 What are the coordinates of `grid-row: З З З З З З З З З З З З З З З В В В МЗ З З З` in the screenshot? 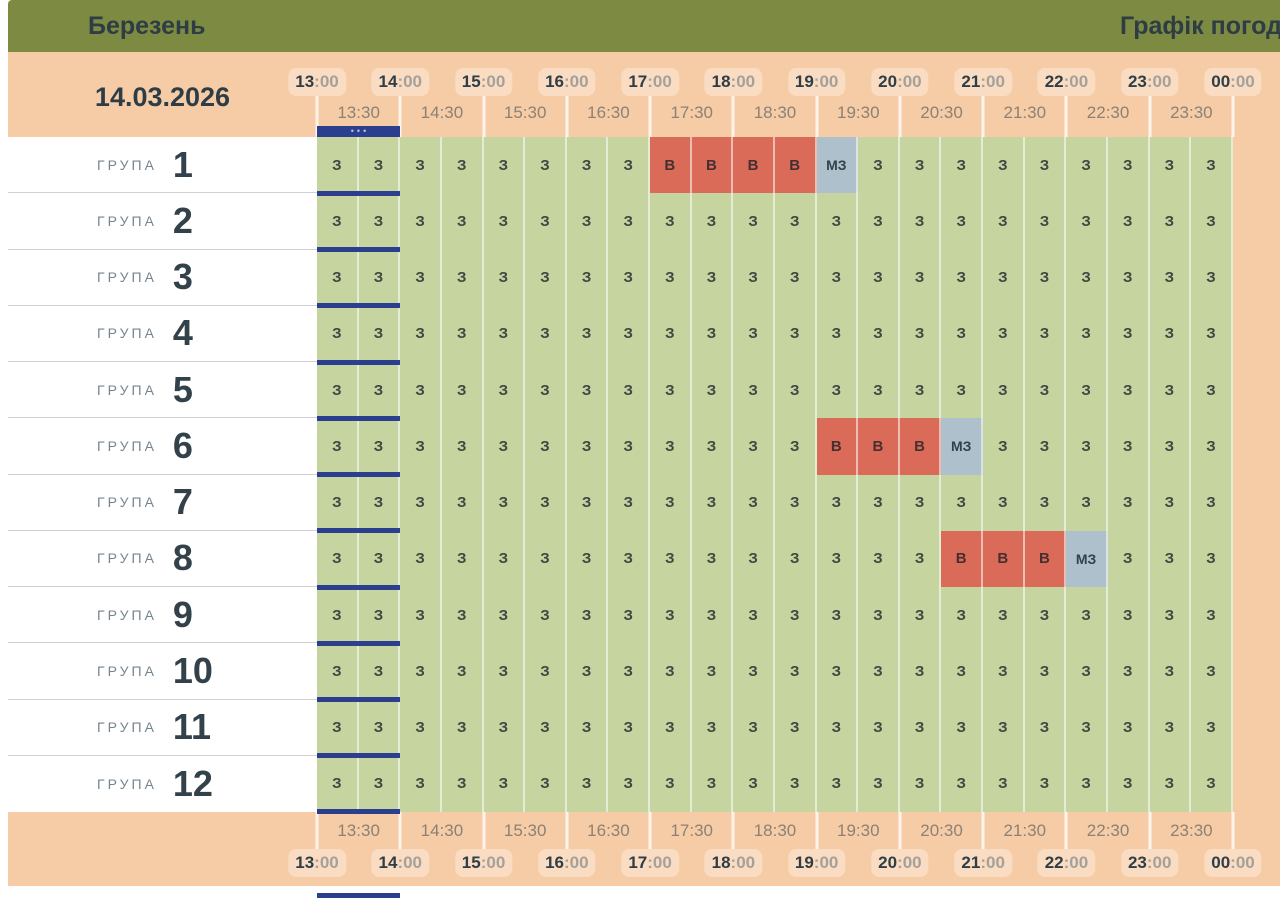 It's located at (775, 558).